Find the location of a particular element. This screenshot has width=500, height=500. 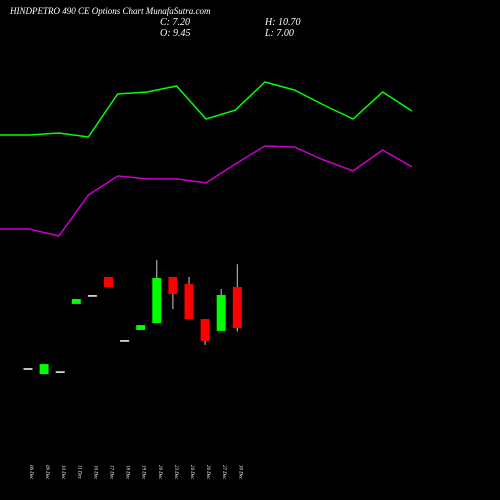

x-tick-label: 10 Dec is located at coordinates (62, 472).